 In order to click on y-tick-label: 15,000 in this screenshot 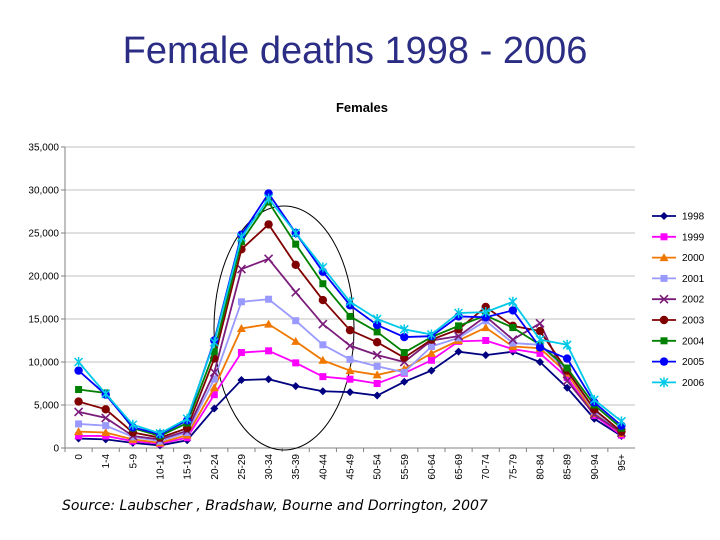, I will do `click(43, 320)`.